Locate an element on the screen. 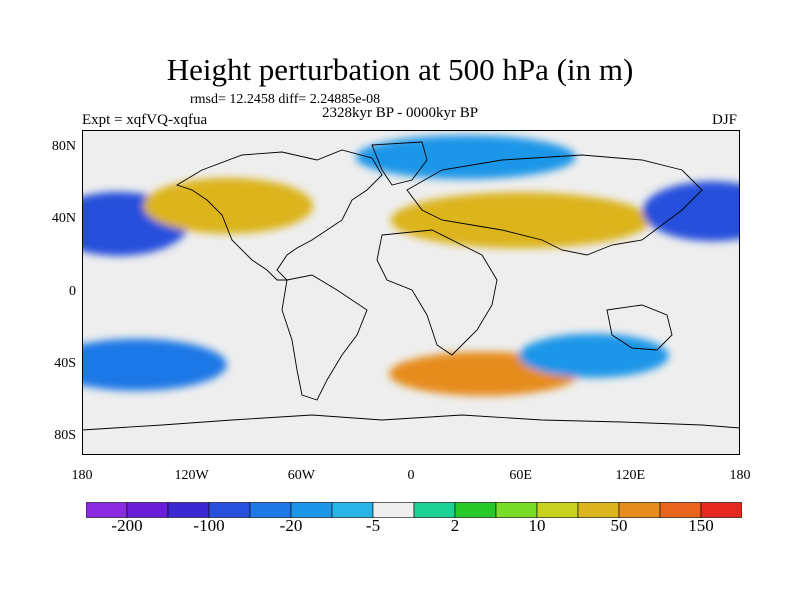 The image size is (800, 600). lon-tick-label: 120E is located at coordinates (630, 475).